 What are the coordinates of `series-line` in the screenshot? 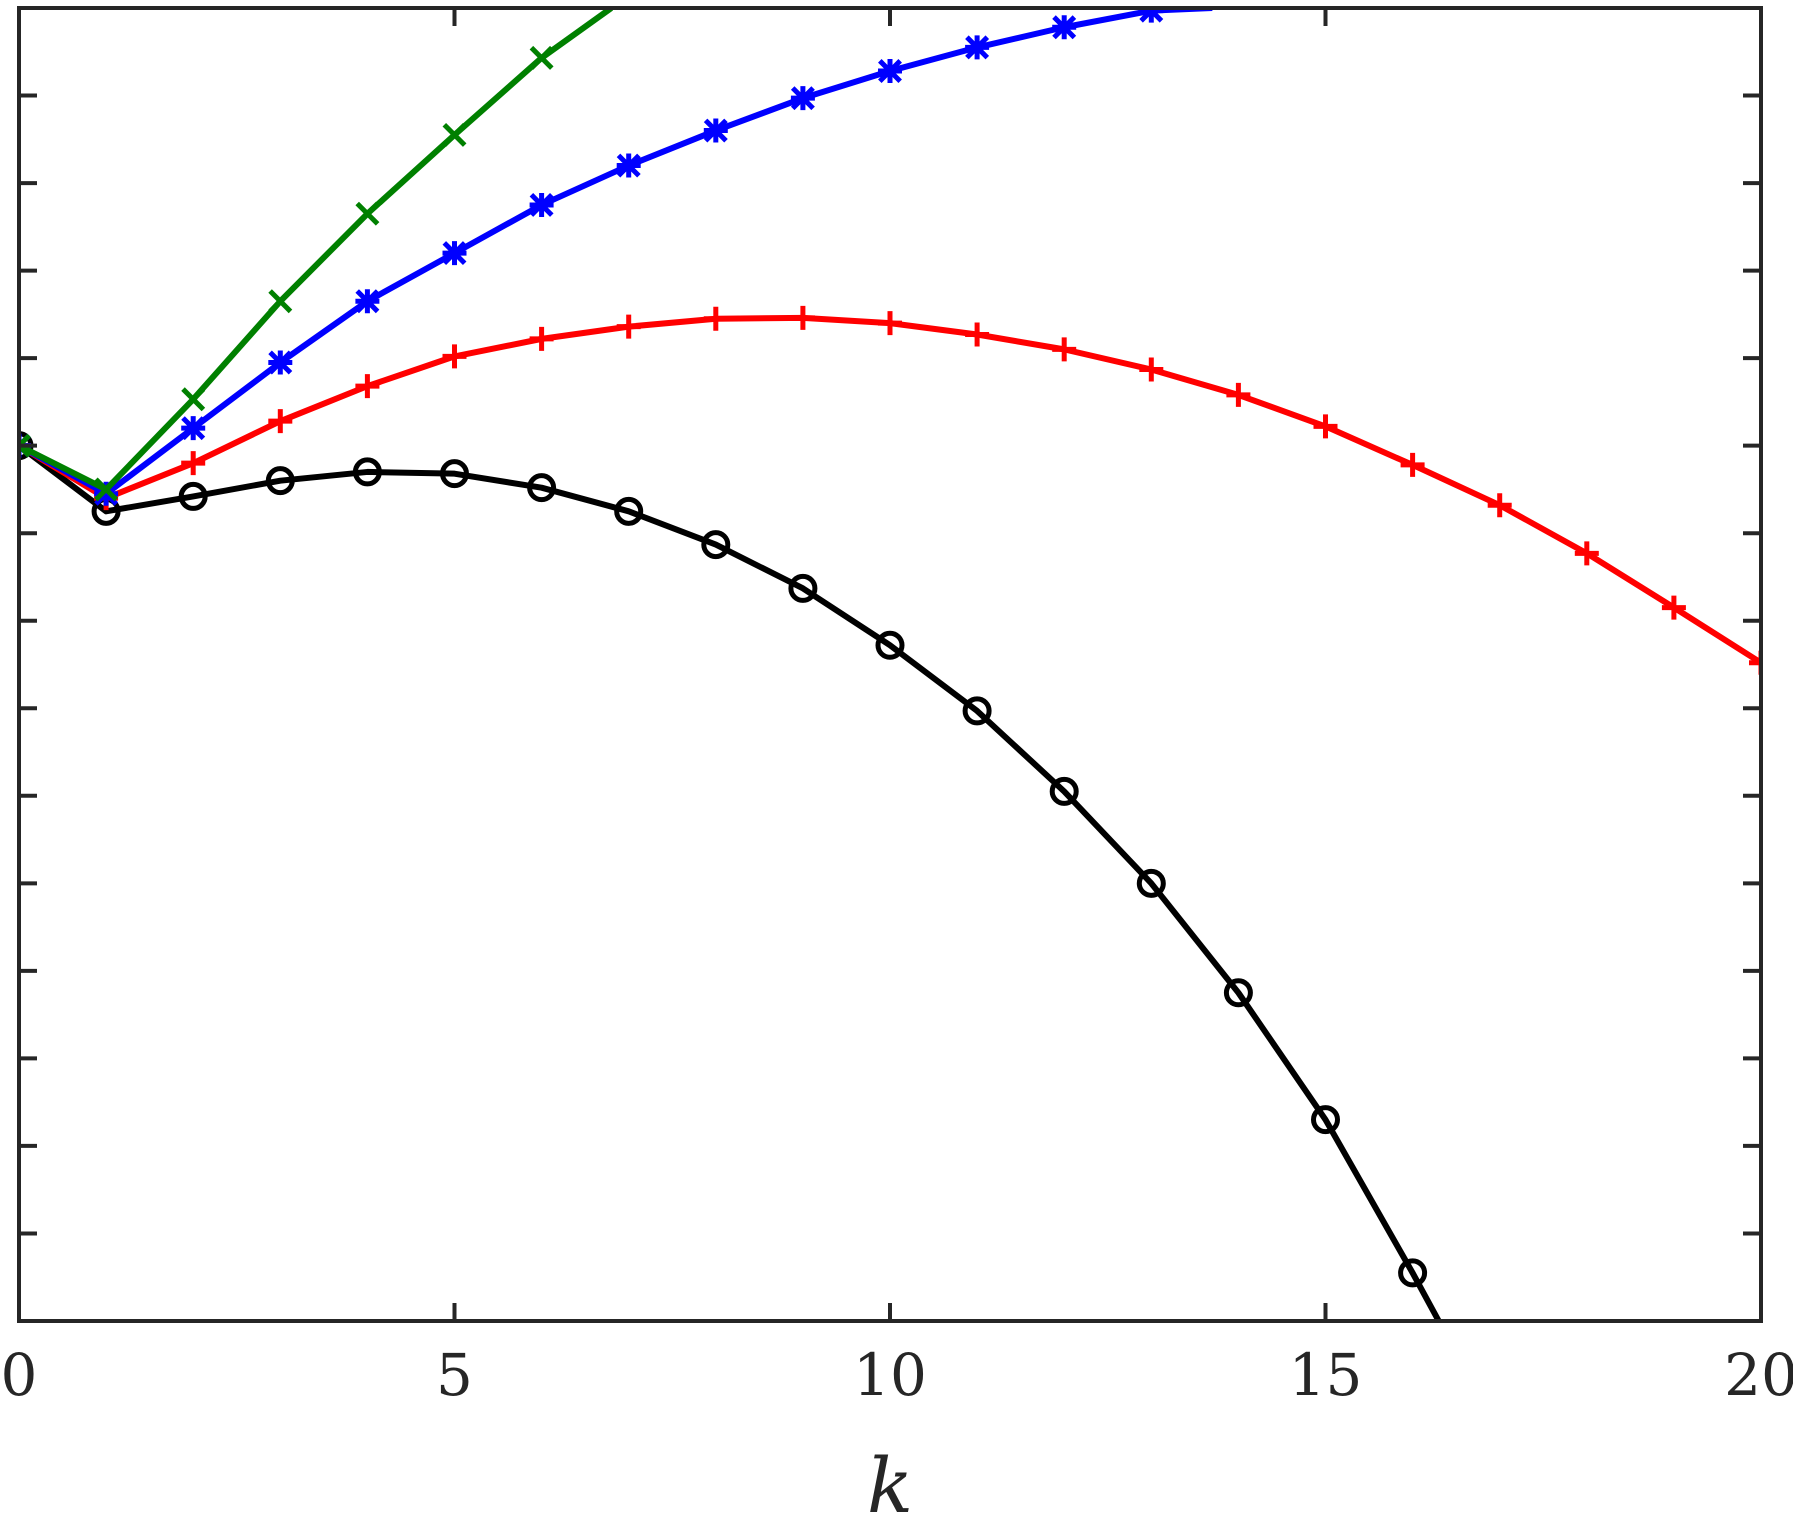 It's located at (316, 250).